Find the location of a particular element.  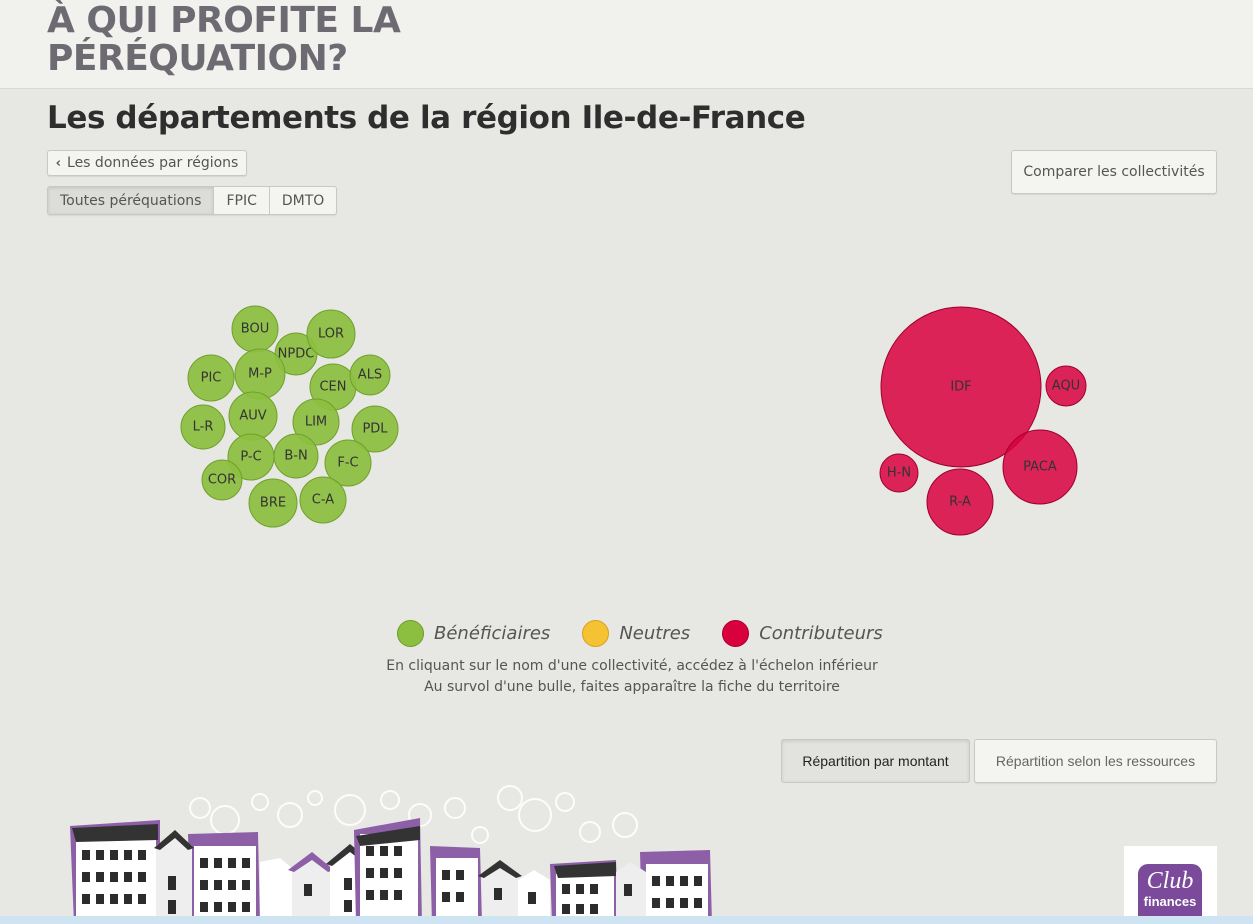

bubble-circle-lim is located at coordinates (316, 422).